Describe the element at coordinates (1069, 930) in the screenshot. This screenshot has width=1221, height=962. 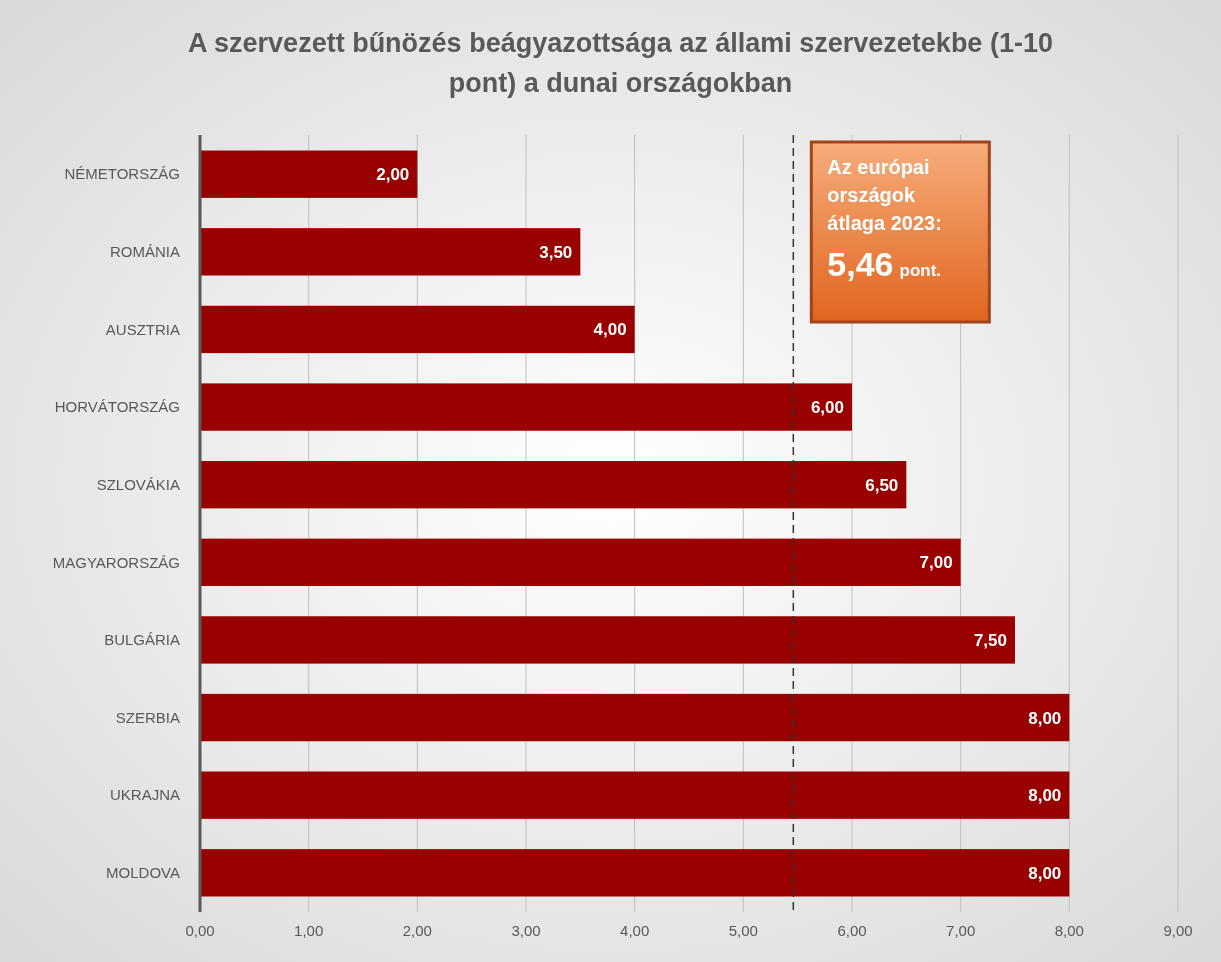
I see `x-tick-label: 8,00` at that location.